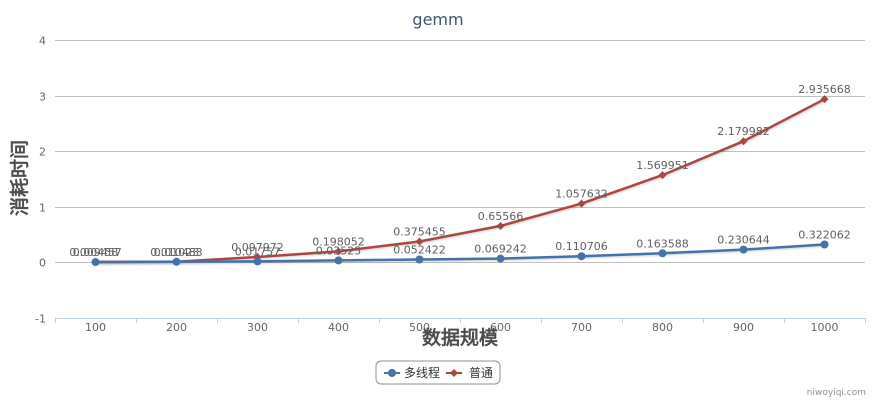 The width and height of the screenshot is (876, 404). I want to click on y-tick-label: 1, so click(42, 208).